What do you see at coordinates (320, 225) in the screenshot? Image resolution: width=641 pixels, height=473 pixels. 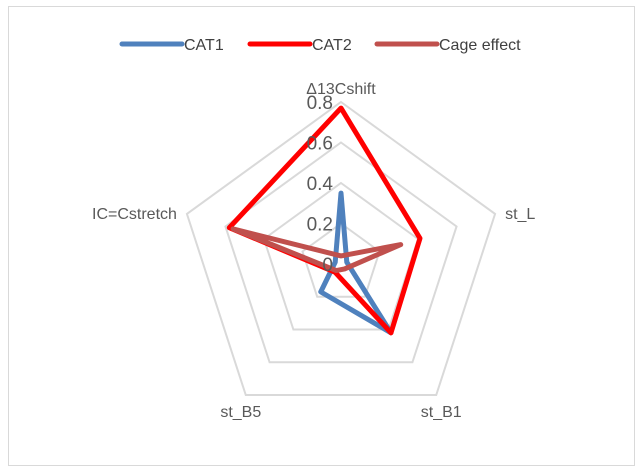 I see `tick-label: 0.2` at bounding box center [320, 225].